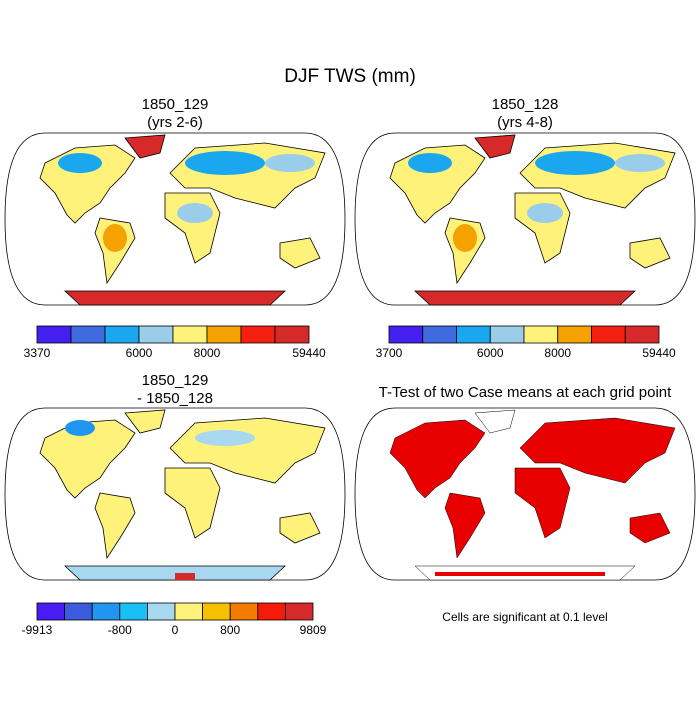 This screenshot has width=700, height=705. Describe the element at coordinates (175, 122) in the screenshot. I see `panel-subtitle: (yrs 2-6)` at that location.